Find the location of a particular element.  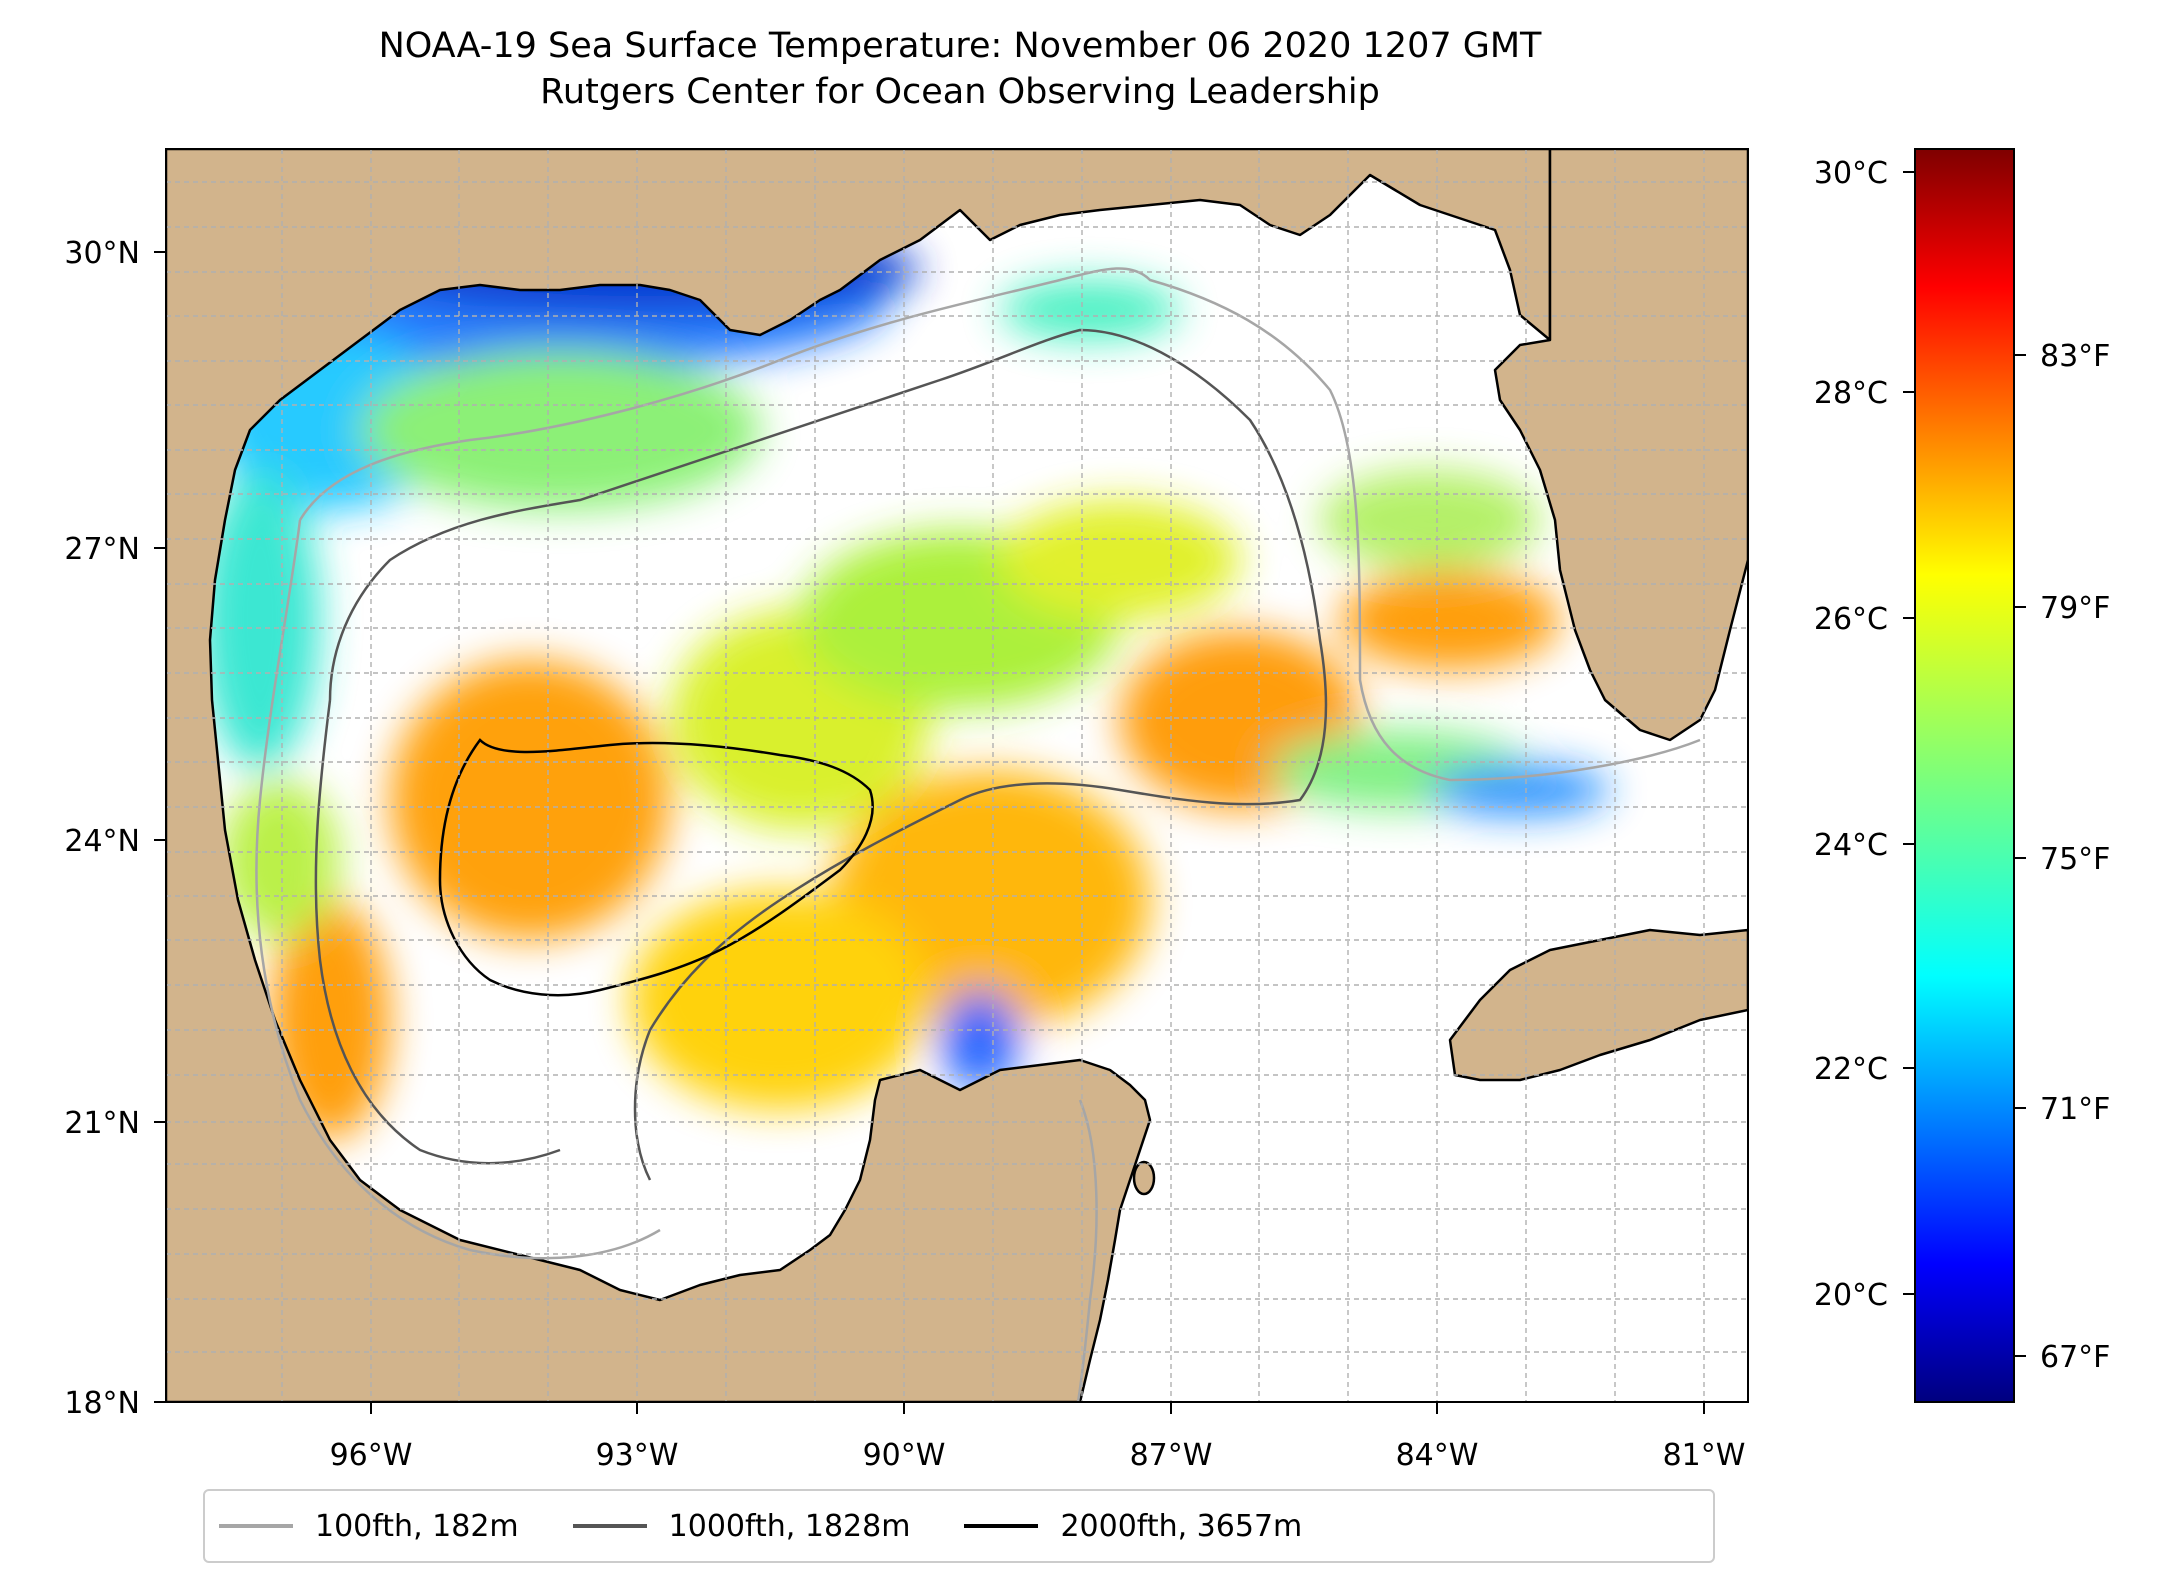

lon-tick-label: 90°W is located at coordinates (904, 1455).